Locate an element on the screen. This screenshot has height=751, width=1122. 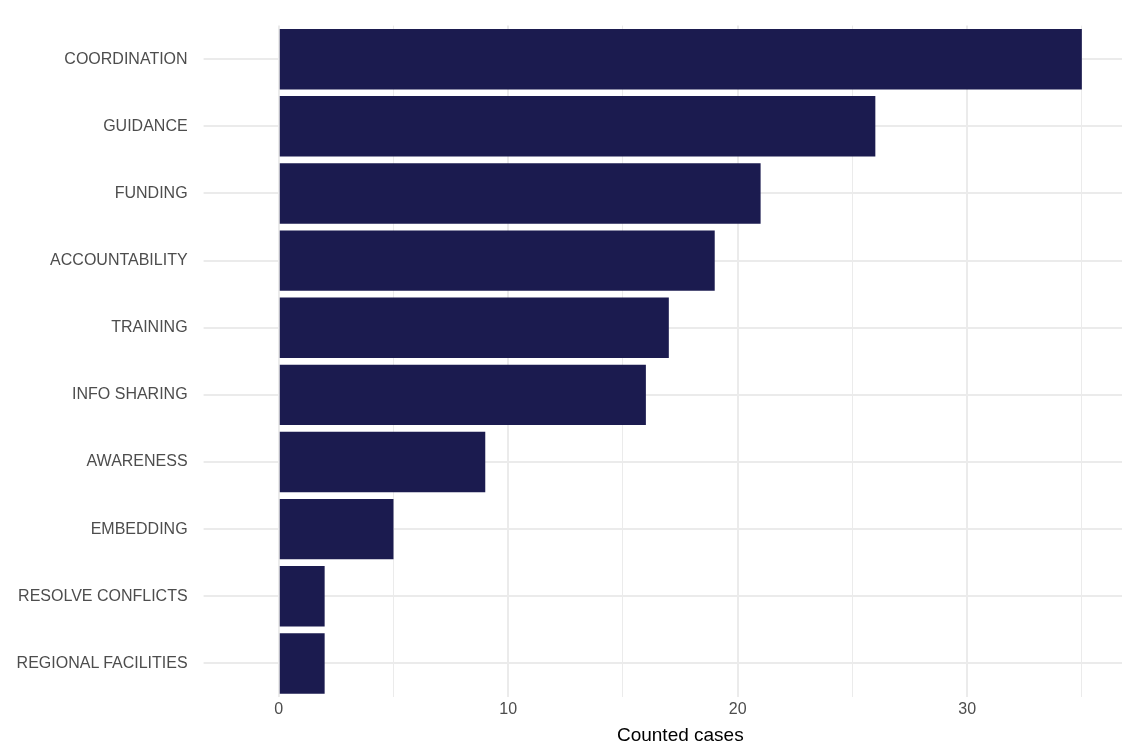
y-tick-label: REGIONAL FACILITIES is located at coordinates (102, 662).